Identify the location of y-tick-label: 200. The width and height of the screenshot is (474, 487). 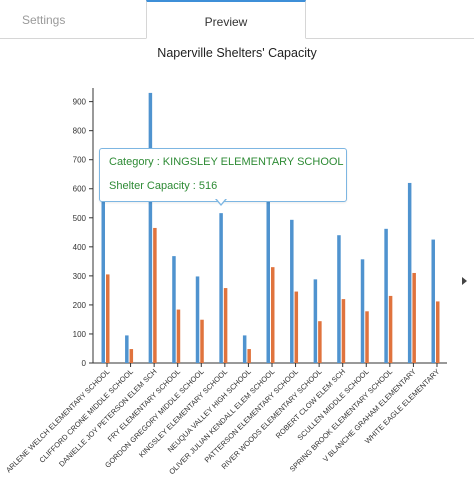
(80, 305).